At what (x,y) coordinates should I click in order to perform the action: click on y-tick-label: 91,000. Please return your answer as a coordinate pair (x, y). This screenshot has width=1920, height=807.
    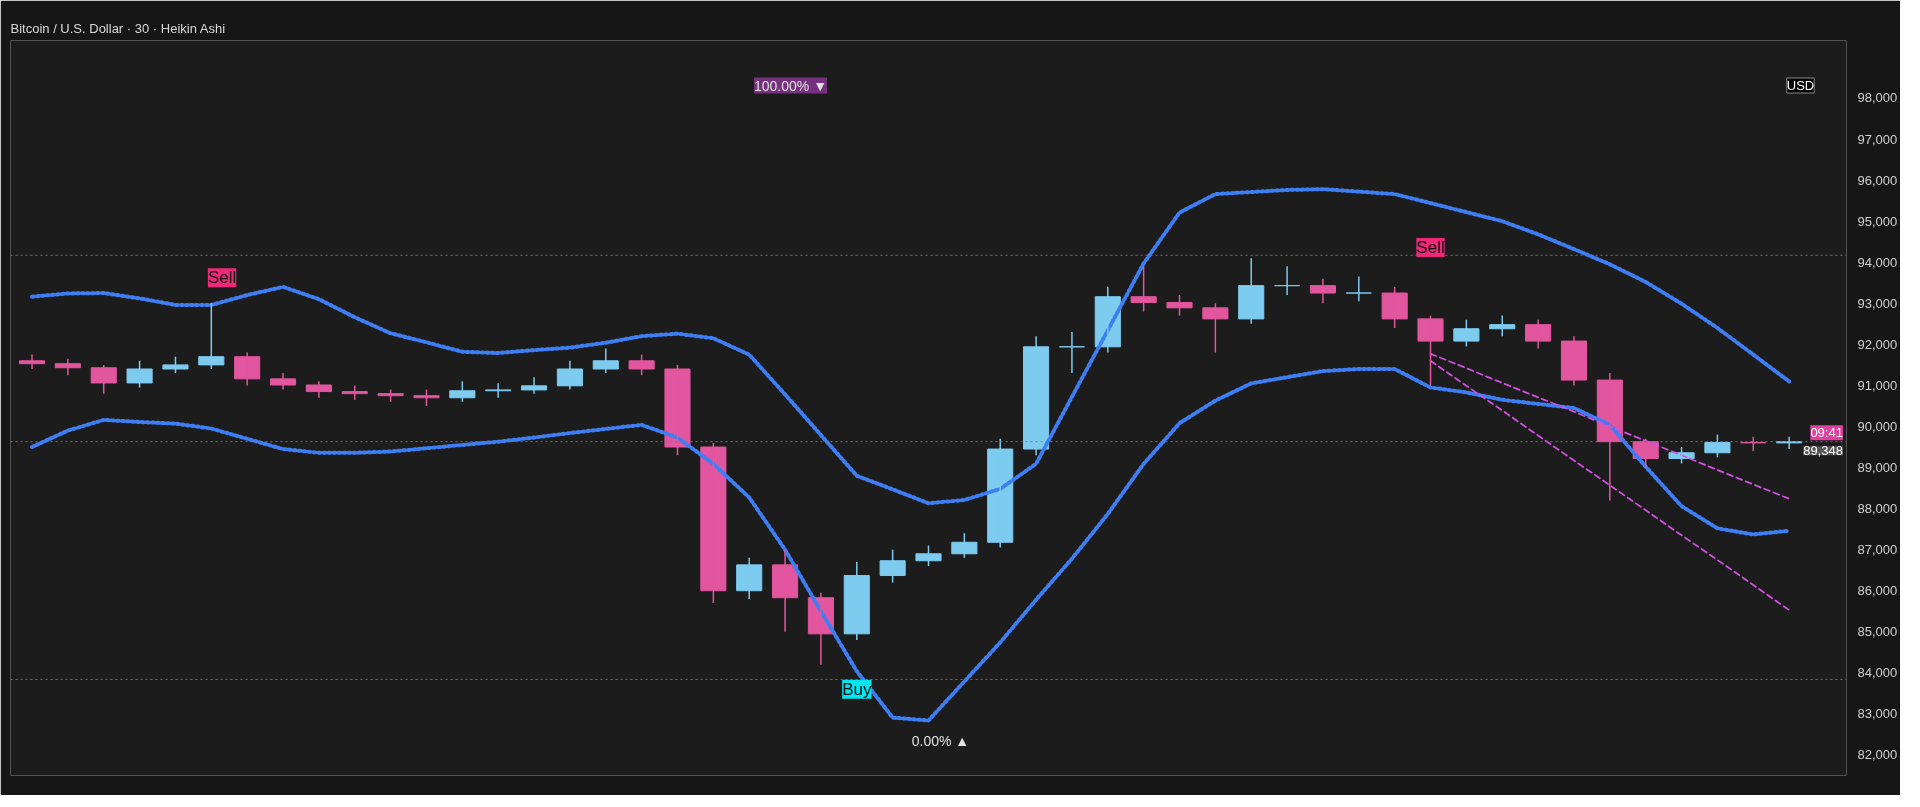
    Looking at the image, I should click on (1877, 385).